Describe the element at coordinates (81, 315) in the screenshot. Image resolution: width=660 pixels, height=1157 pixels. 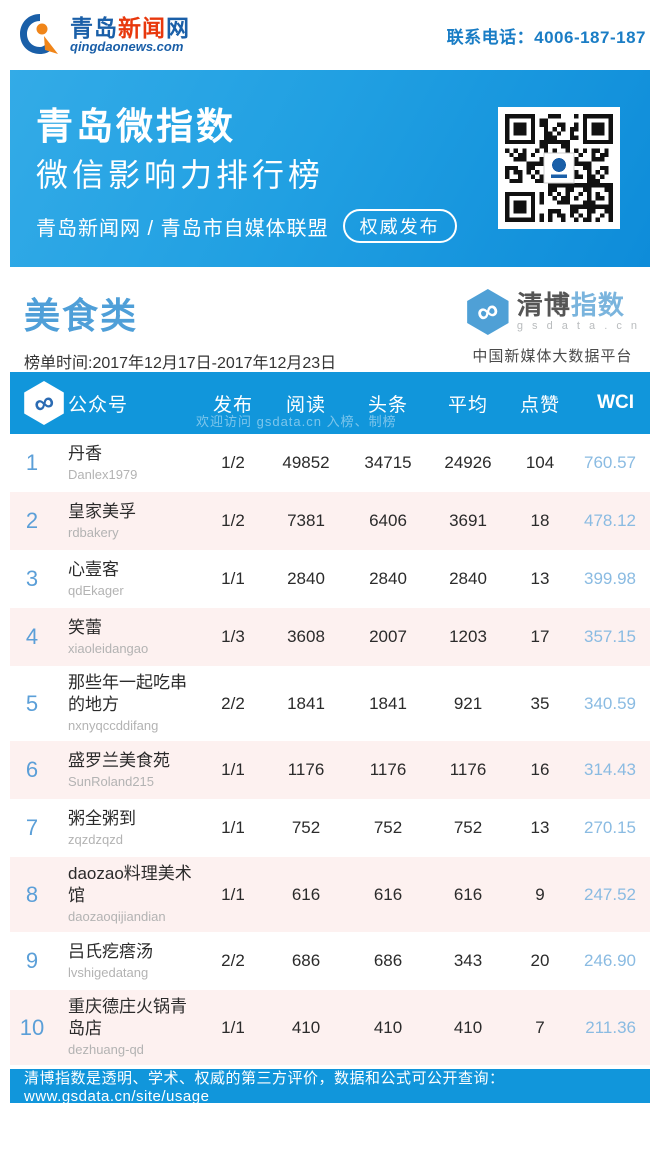
I see `category-title: 美食类` at that location.